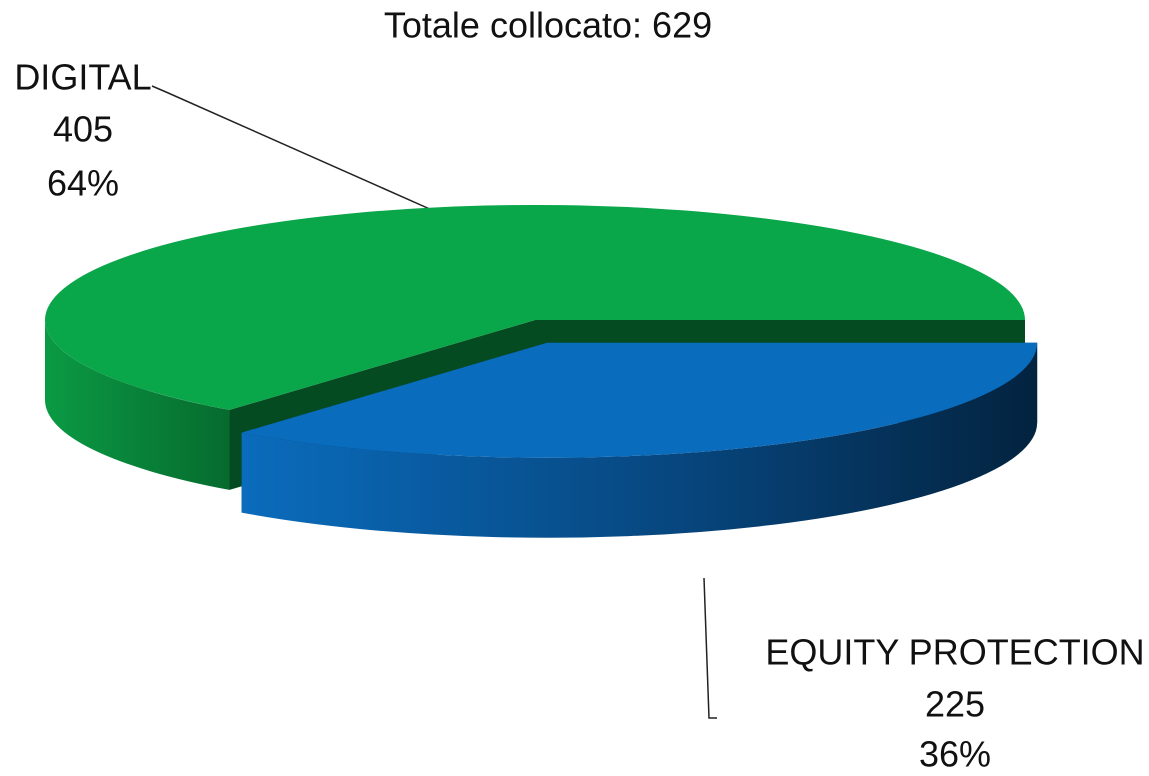  I want to click on slice-label: DIGITAL, so click(82, 77).